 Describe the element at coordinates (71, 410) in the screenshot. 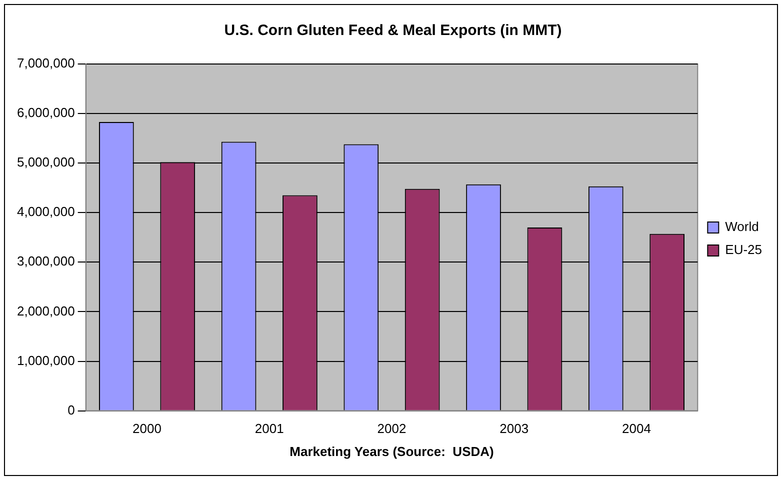

I see `y-tick-label: 0` at that location.